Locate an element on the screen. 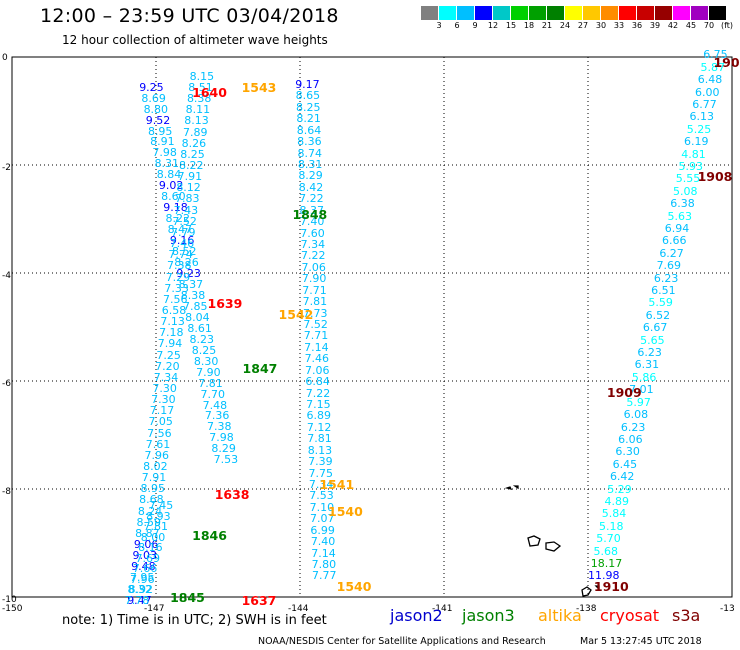 The image size is (740, 650). wave-height-value: 8.93 is located at coordinates (158, 516).